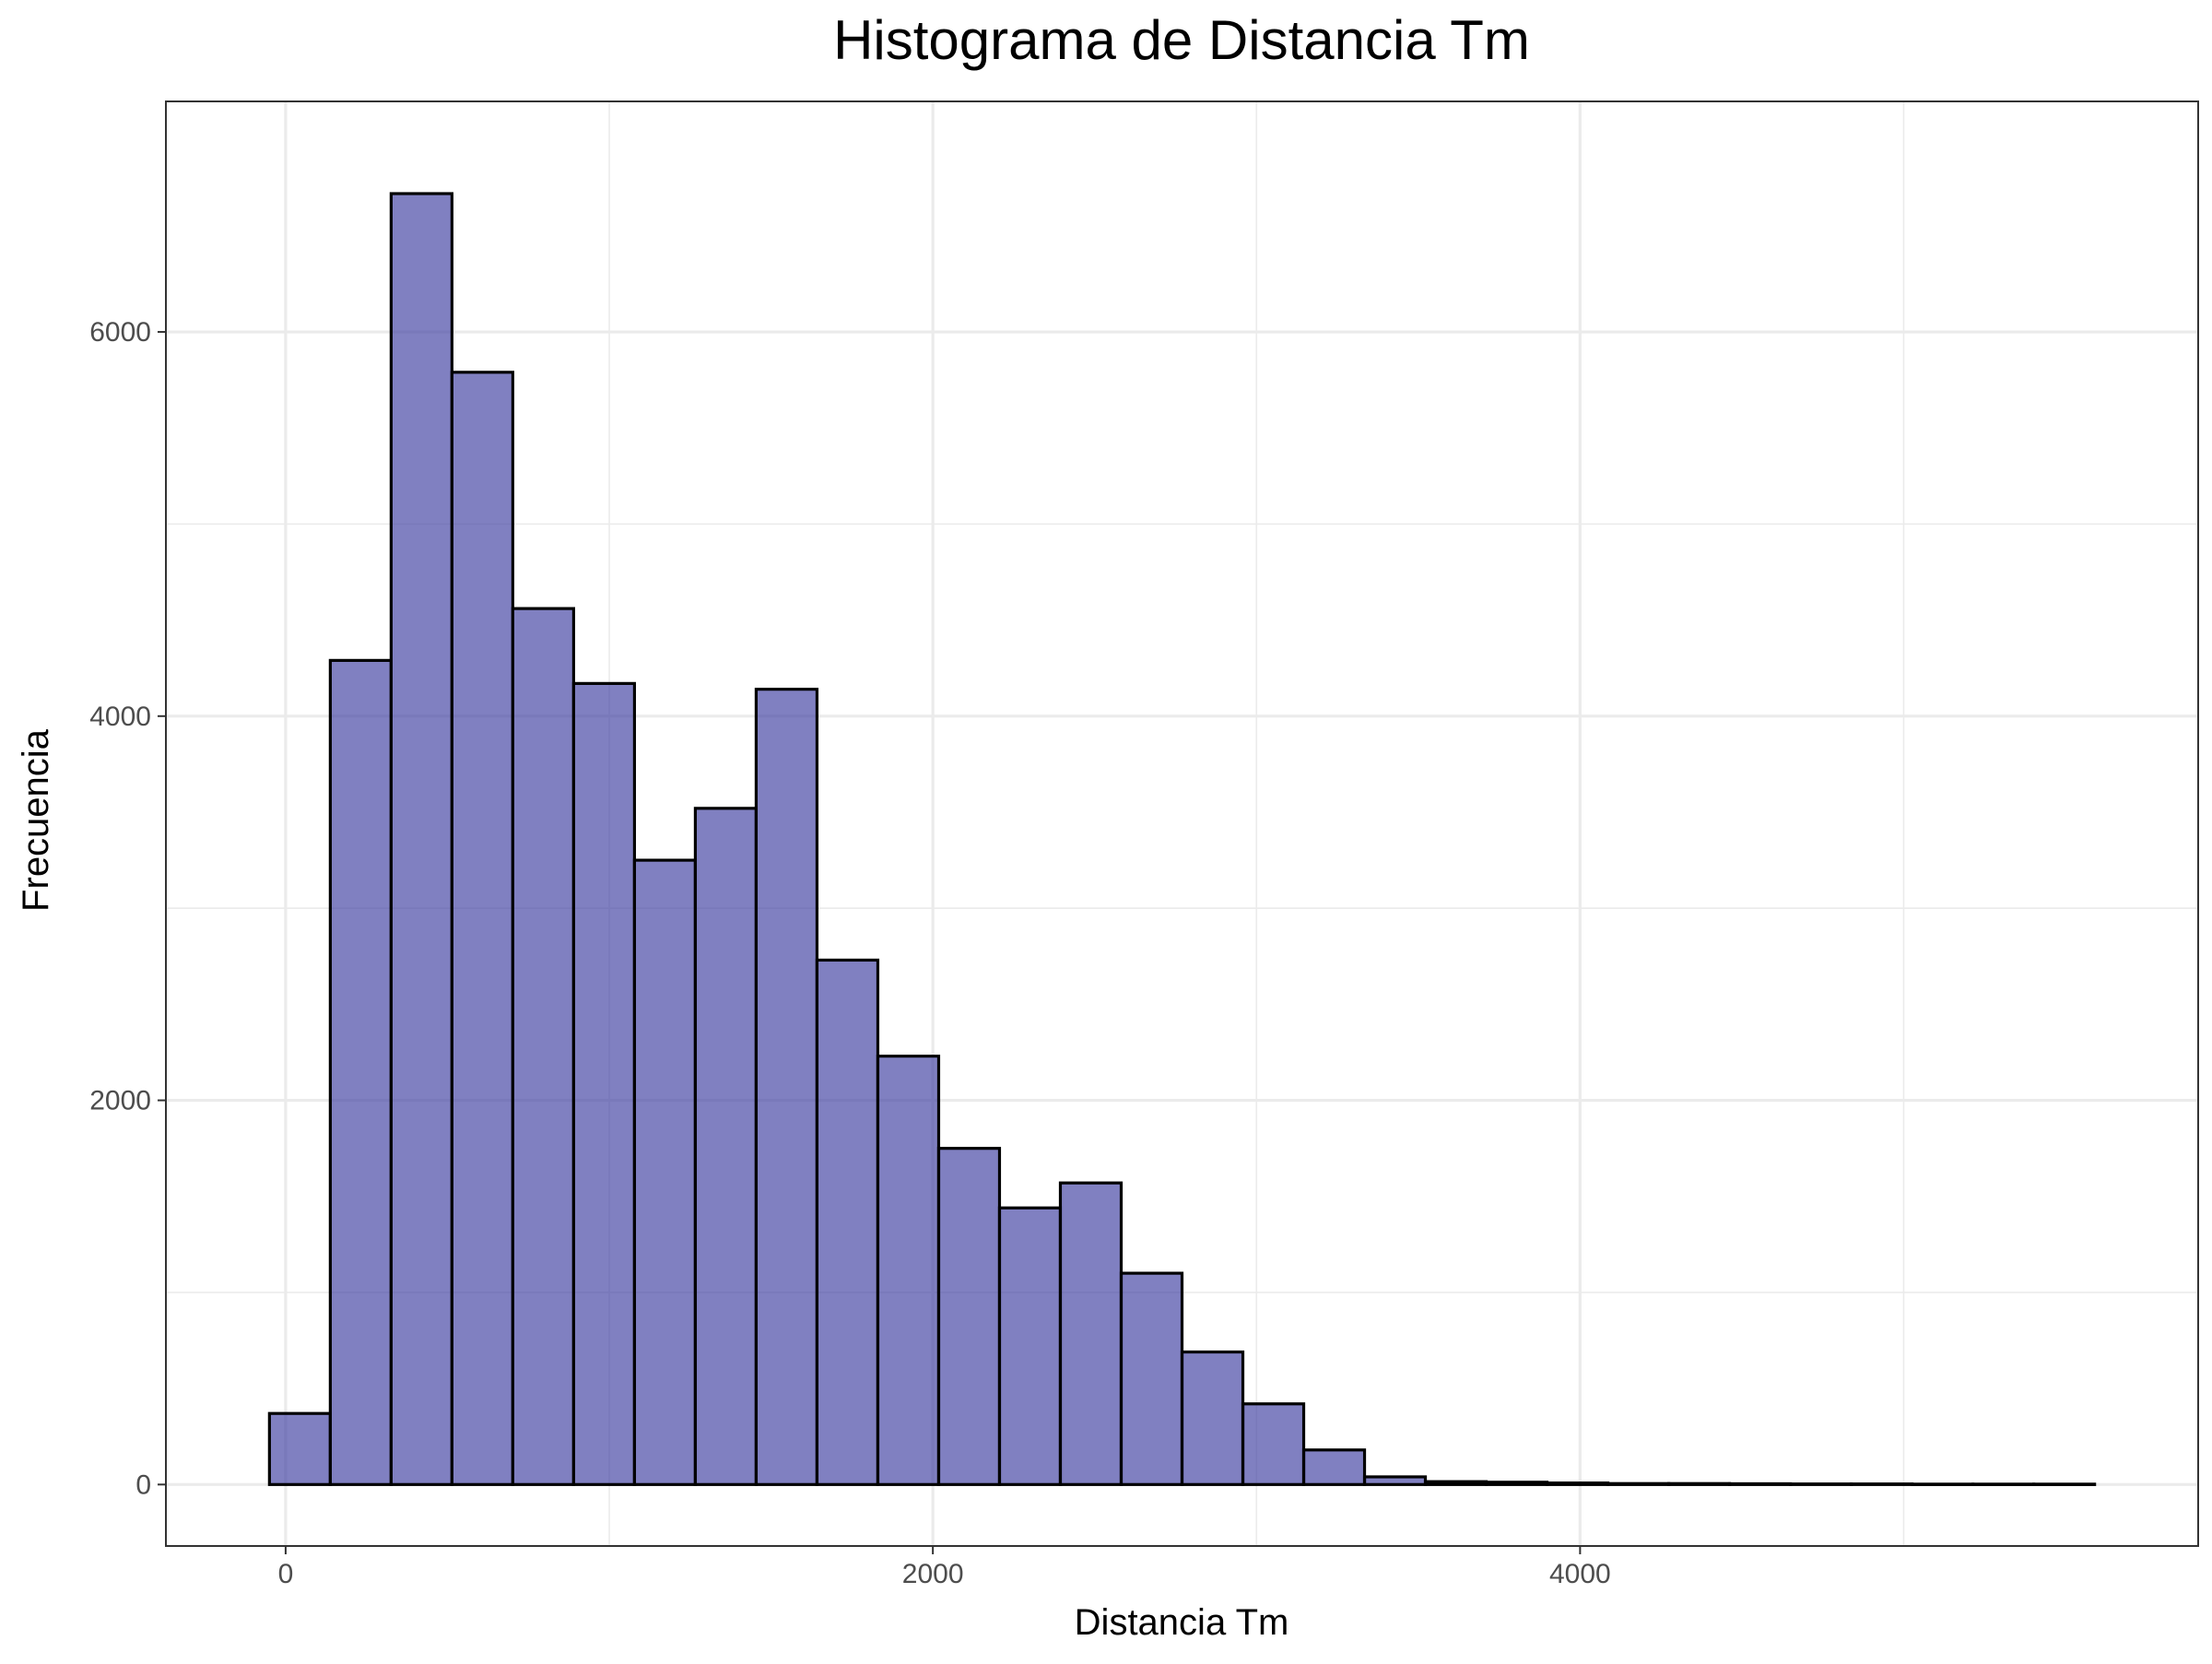  What do you see at coordinates (120, 332) in the screenshot?
I see `y-tick-label: 6000` at bounding box center [120, 332].